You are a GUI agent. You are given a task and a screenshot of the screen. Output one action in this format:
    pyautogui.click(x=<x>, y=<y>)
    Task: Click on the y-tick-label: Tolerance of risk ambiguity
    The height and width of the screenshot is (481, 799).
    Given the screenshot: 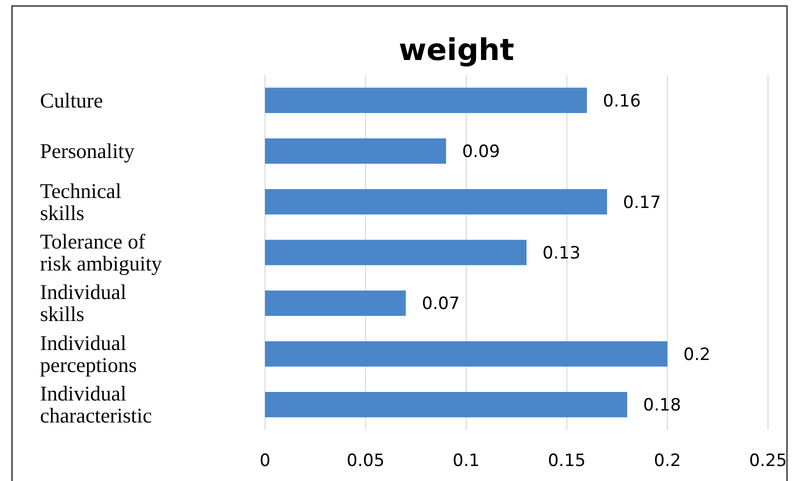 What is the action you would take?
    pyautogui.click(x=101, y=253)
    